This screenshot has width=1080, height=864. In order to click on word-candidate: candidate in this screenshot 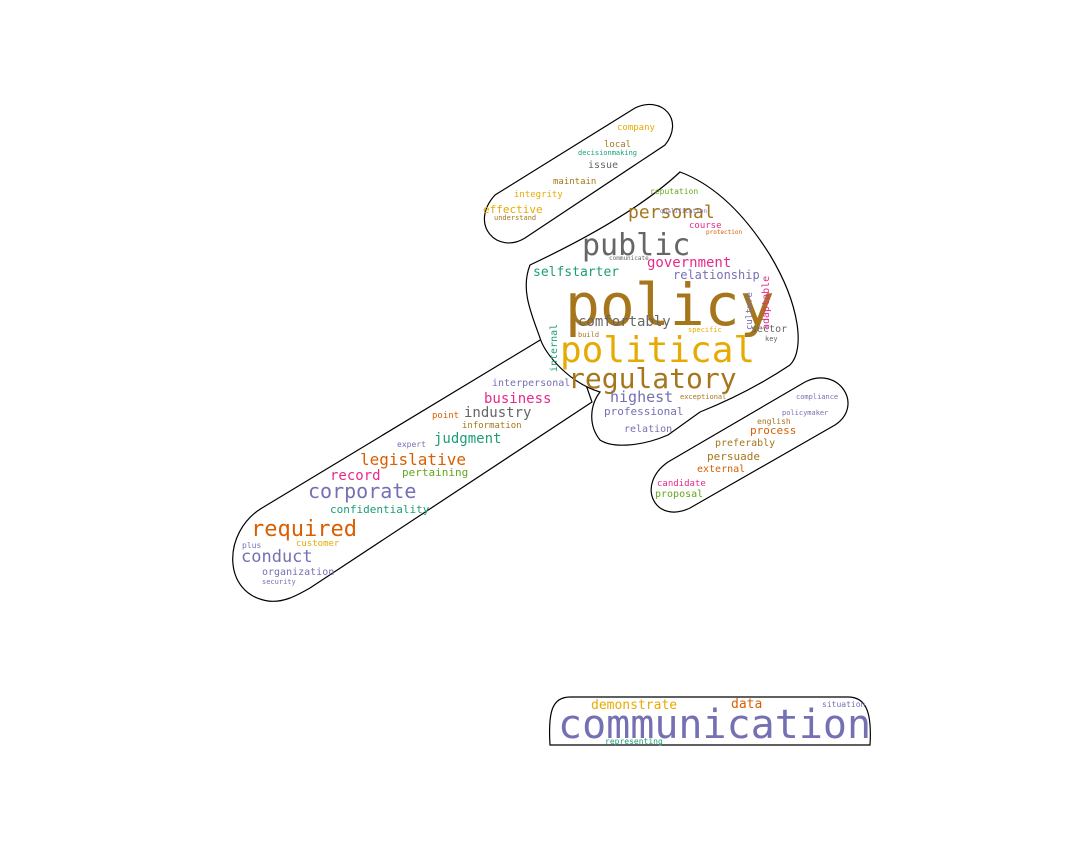, I will do `click(681, 484)`.